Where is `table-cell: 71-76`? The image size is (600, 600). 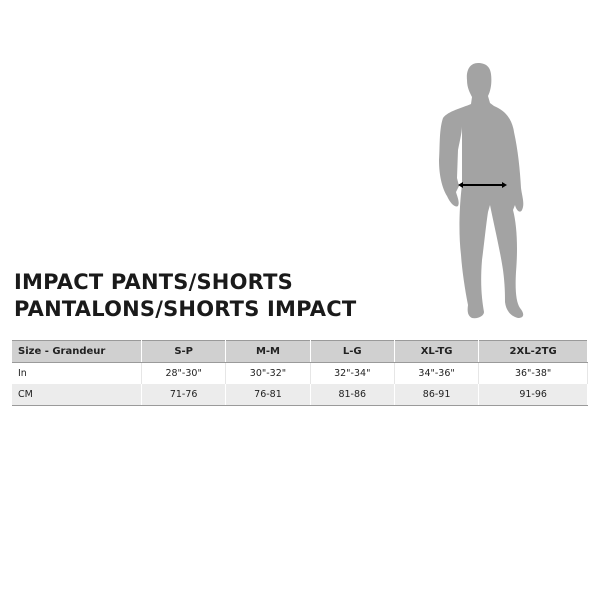
table-cell: 71-76 is located at coordinates (184, 395).